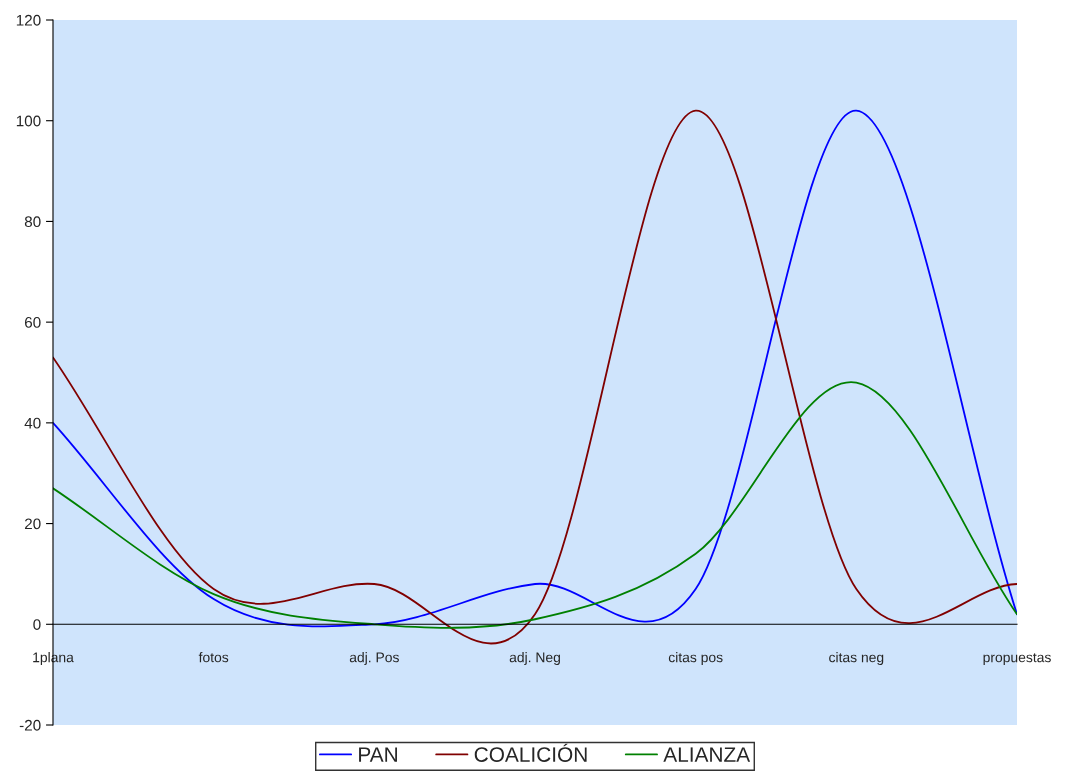 The height and width of the screenshot is (780, 1087). What do you see at coordinates (30, 725) in the screenshot?
I see `y-tick-label: -20` at bounding box center [30, 725].